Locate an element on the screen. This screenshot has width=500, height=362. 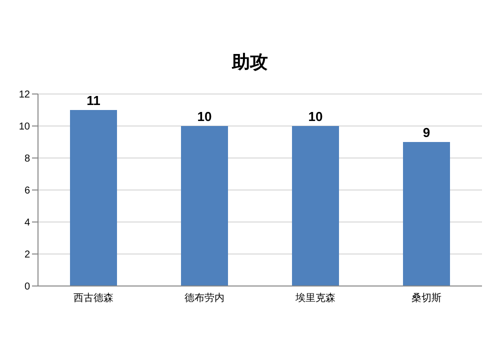
y-tick-label: 12 is located at coordinates (24, 95).